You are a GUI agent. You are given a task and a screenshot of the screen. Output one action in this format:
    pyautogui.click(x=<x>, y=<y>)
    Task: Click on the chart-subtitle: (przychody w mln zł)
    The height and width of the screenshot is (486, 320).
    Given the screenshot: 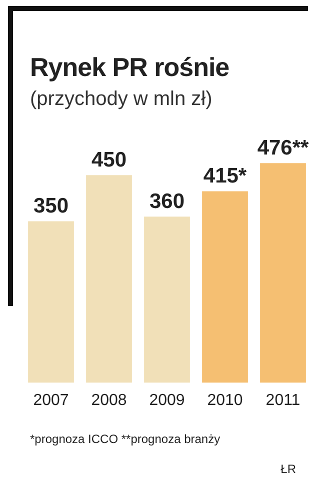 What is the action you would take?
    pyautogui.click(x=121, y=99)
    